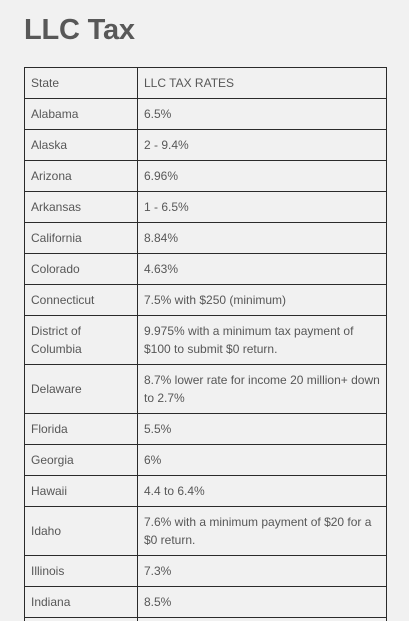 This screenshot has height=621, width=409. Describe the element at coordinates (81, 300) in the screenshot. I see `state-cell: Connecticut` at that location.